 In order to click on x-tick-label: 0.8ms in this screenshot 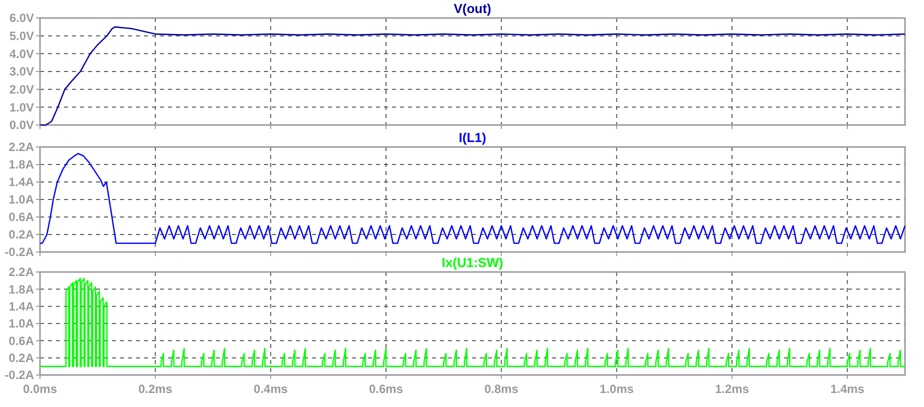, I will do `click(501, 389)`.